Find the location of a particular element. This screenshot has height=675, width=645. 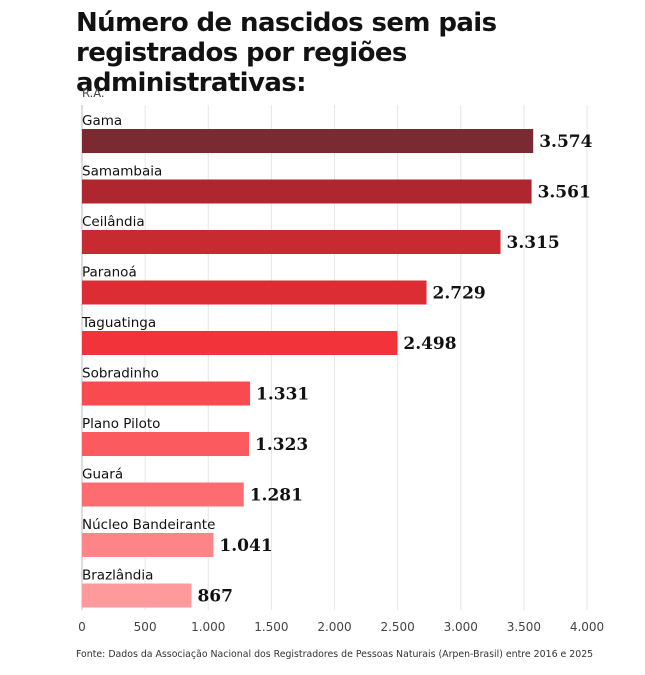

value-label: 1.281 is located at coordinates (276, 496).